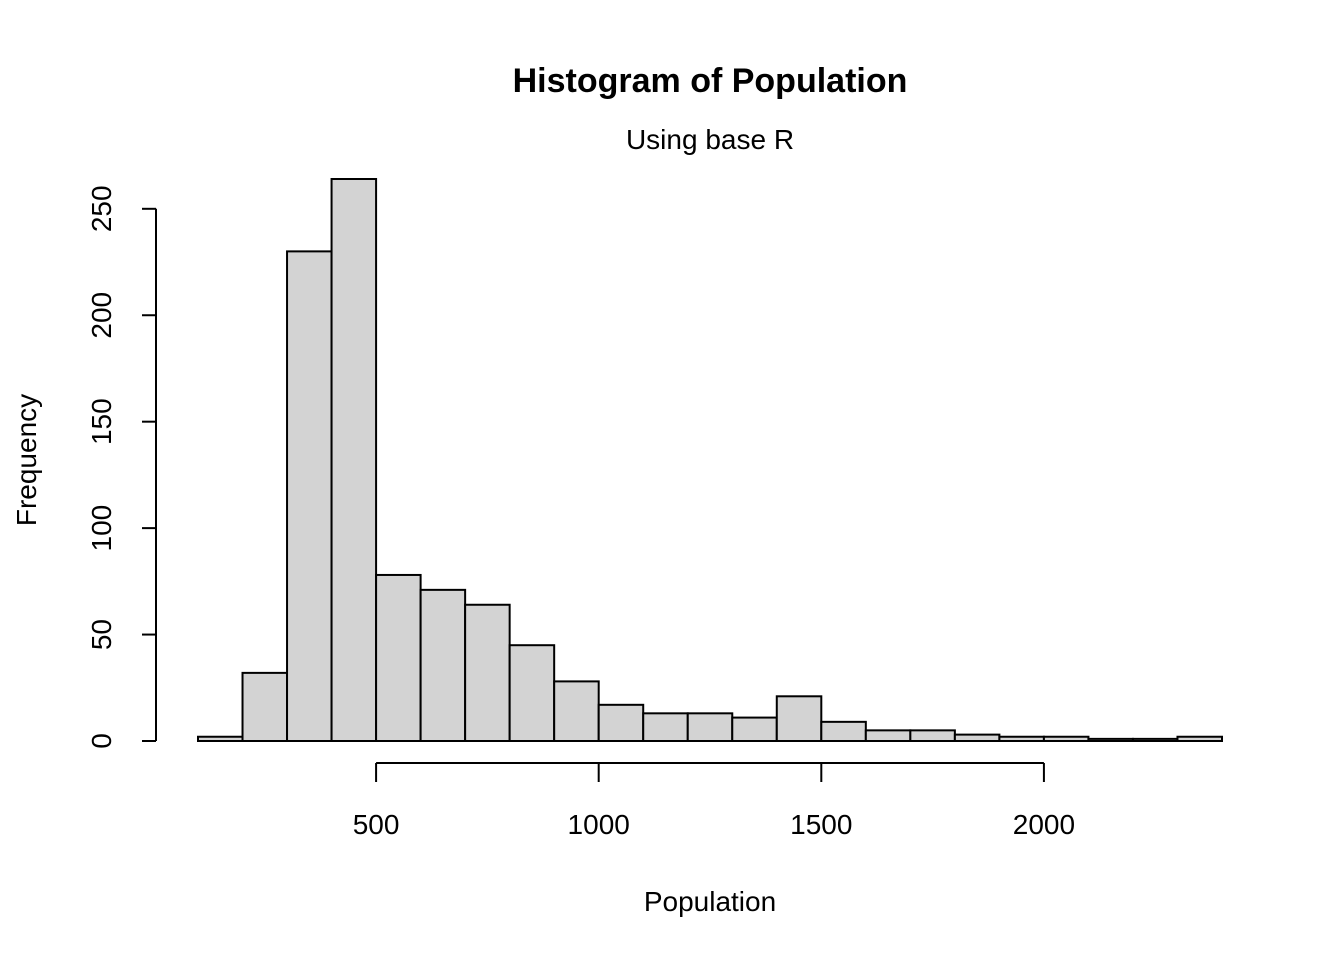  What do you see at coordinates (101, 421) in the screenshot?
I see `y-tick-label: 150` at bounding box center [101, 421].